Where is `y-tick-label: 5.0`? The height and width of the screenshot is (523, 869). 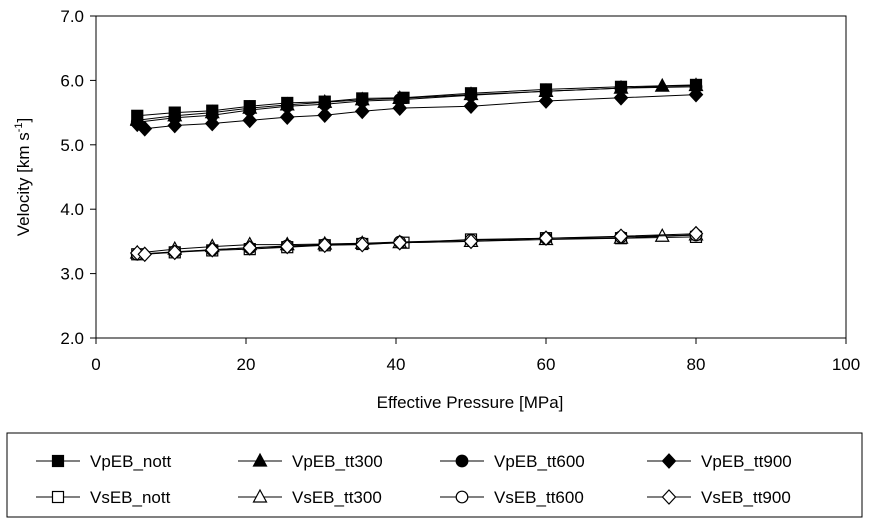
y-tick-label: 5.0 is located at coordinates (72, 145).